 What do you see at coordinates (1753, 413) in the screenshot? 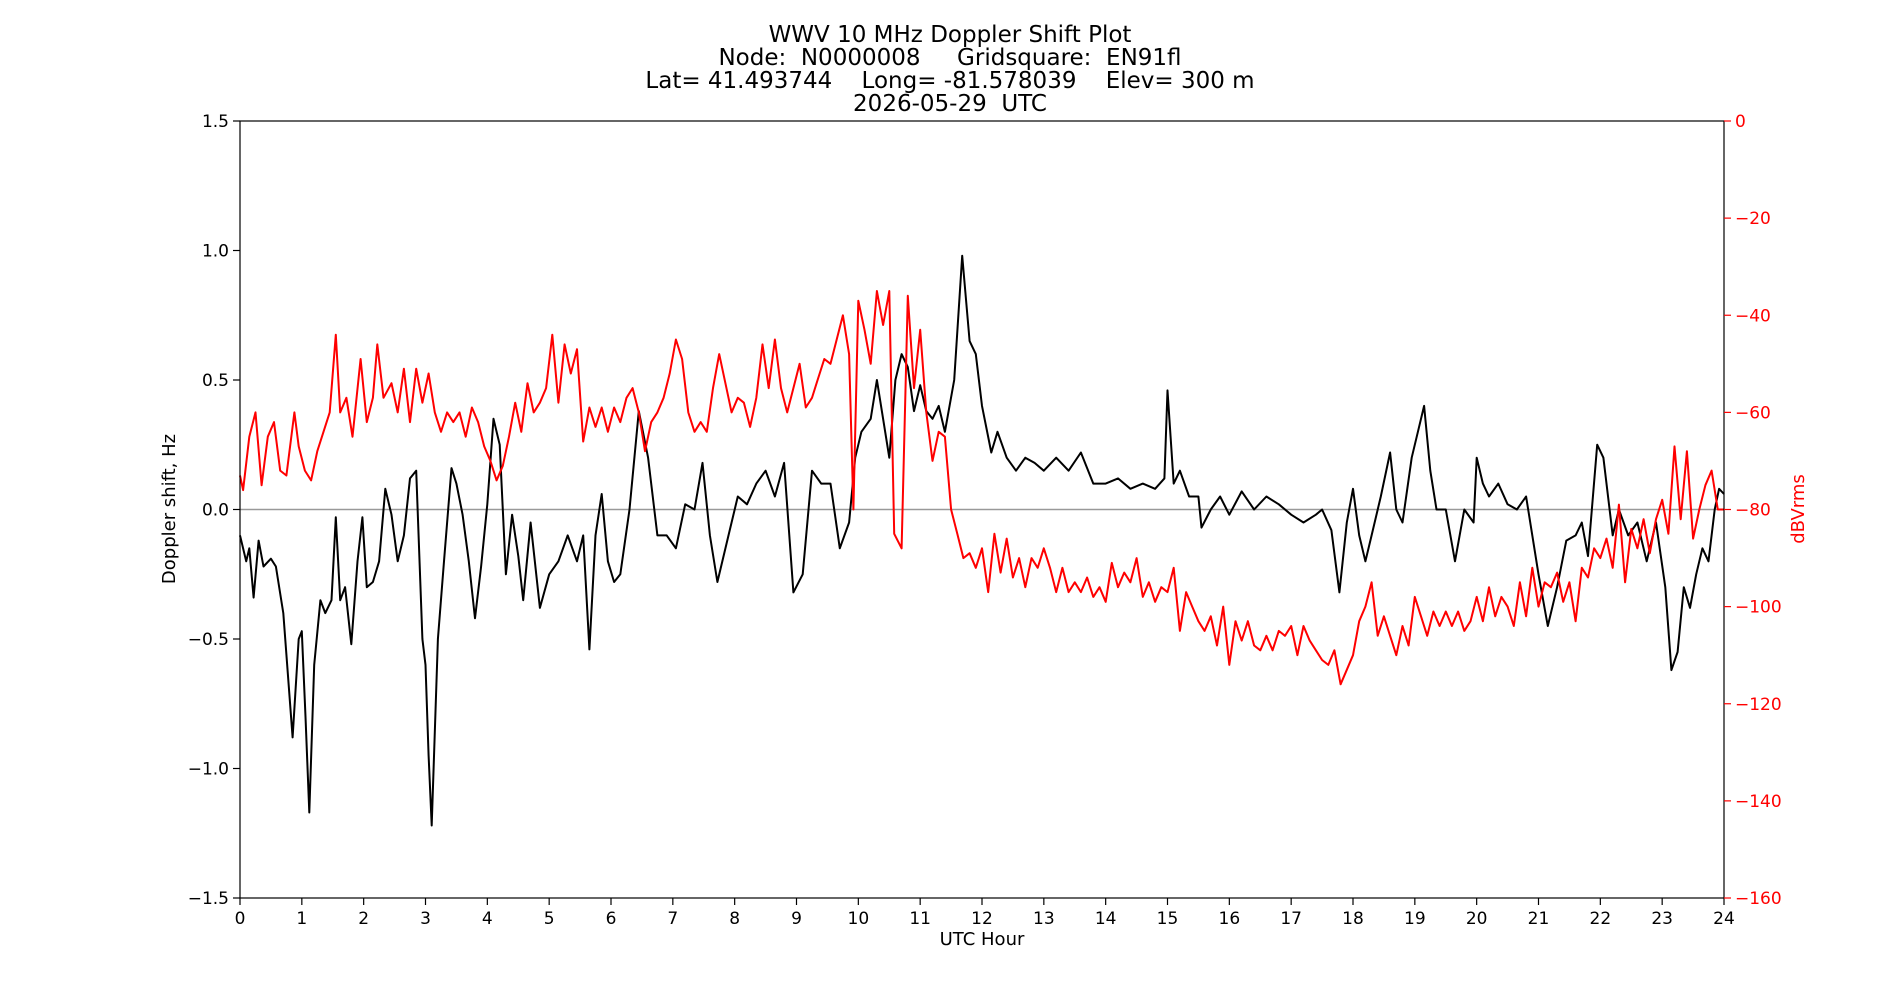
I see `y2-tick-label: −60` at bounding box center [1753, 413].